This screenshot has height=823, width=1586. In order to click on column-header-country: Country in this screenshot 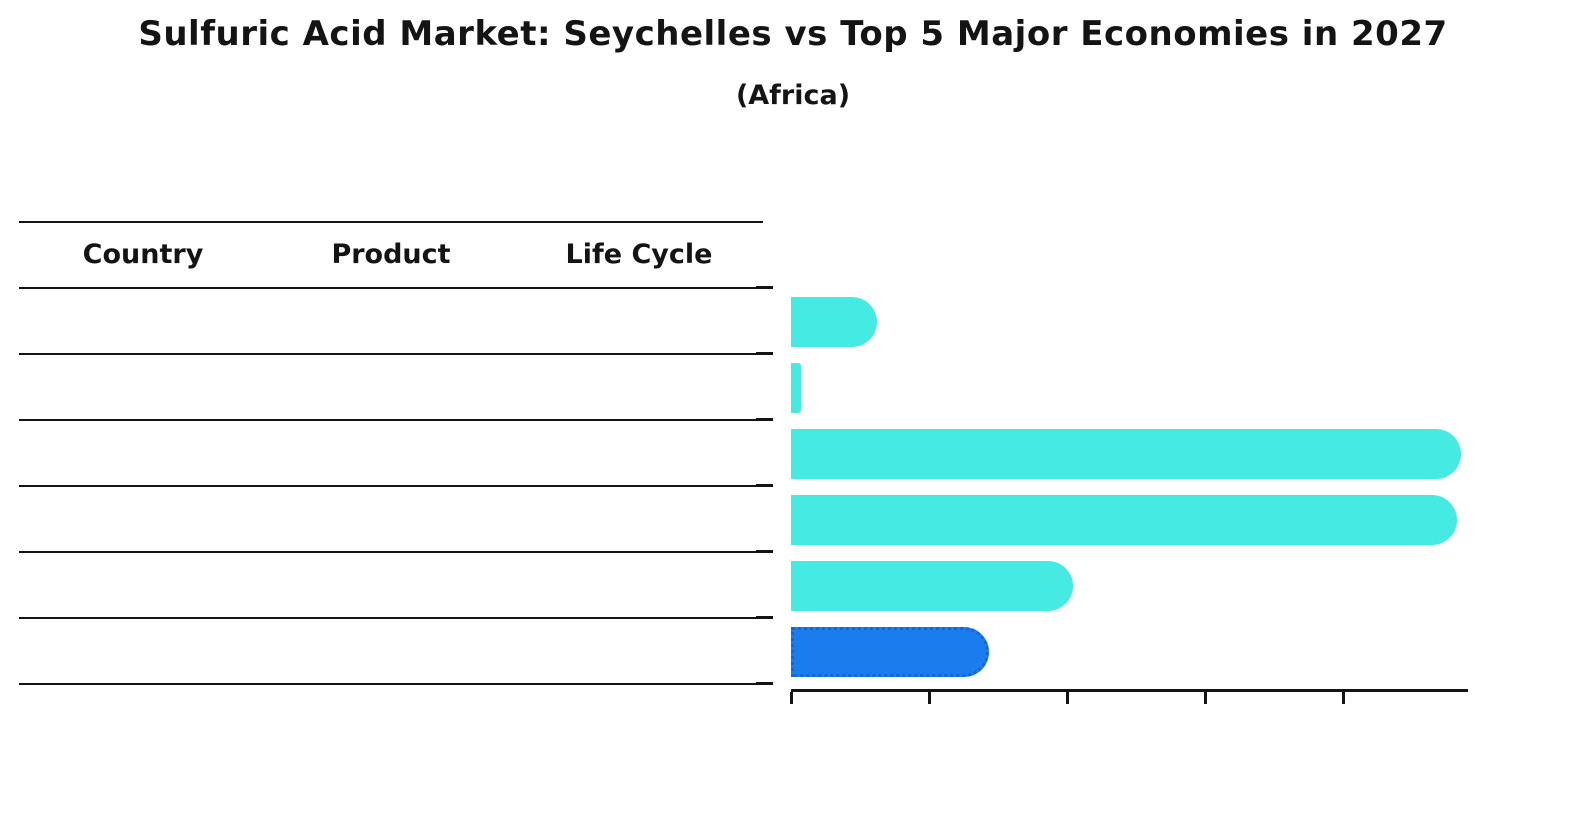, I will do `click(143, 254)`.